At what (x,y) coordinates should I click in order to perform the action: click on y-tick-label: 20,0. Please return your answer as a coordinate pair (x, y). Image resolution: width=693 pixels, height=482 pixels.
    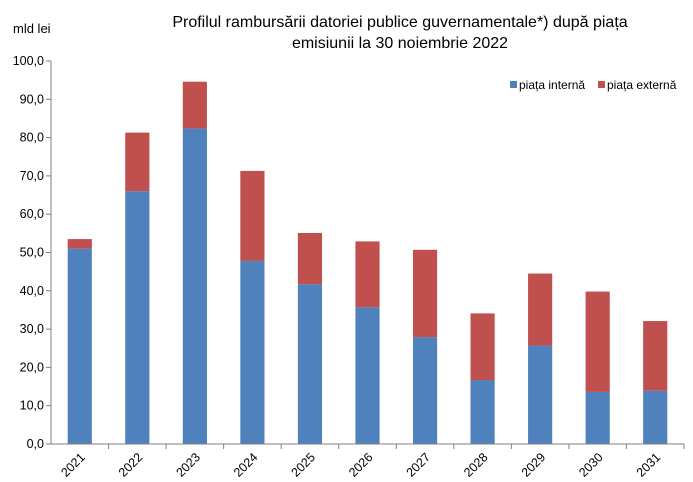
    Looking at the image, I should click on (32, 367).